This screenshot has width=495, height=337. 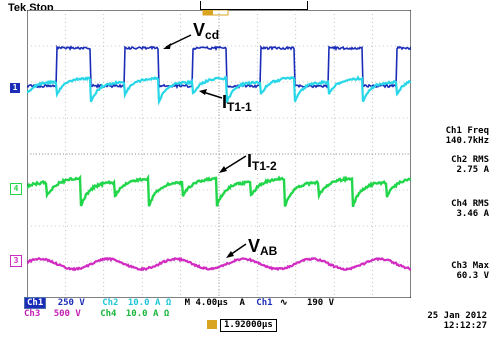 What do you see at coordinates (284, 303) in the screenshot?
I see `trigger-slope-icon: ∿` at bounding box center [284, 303].